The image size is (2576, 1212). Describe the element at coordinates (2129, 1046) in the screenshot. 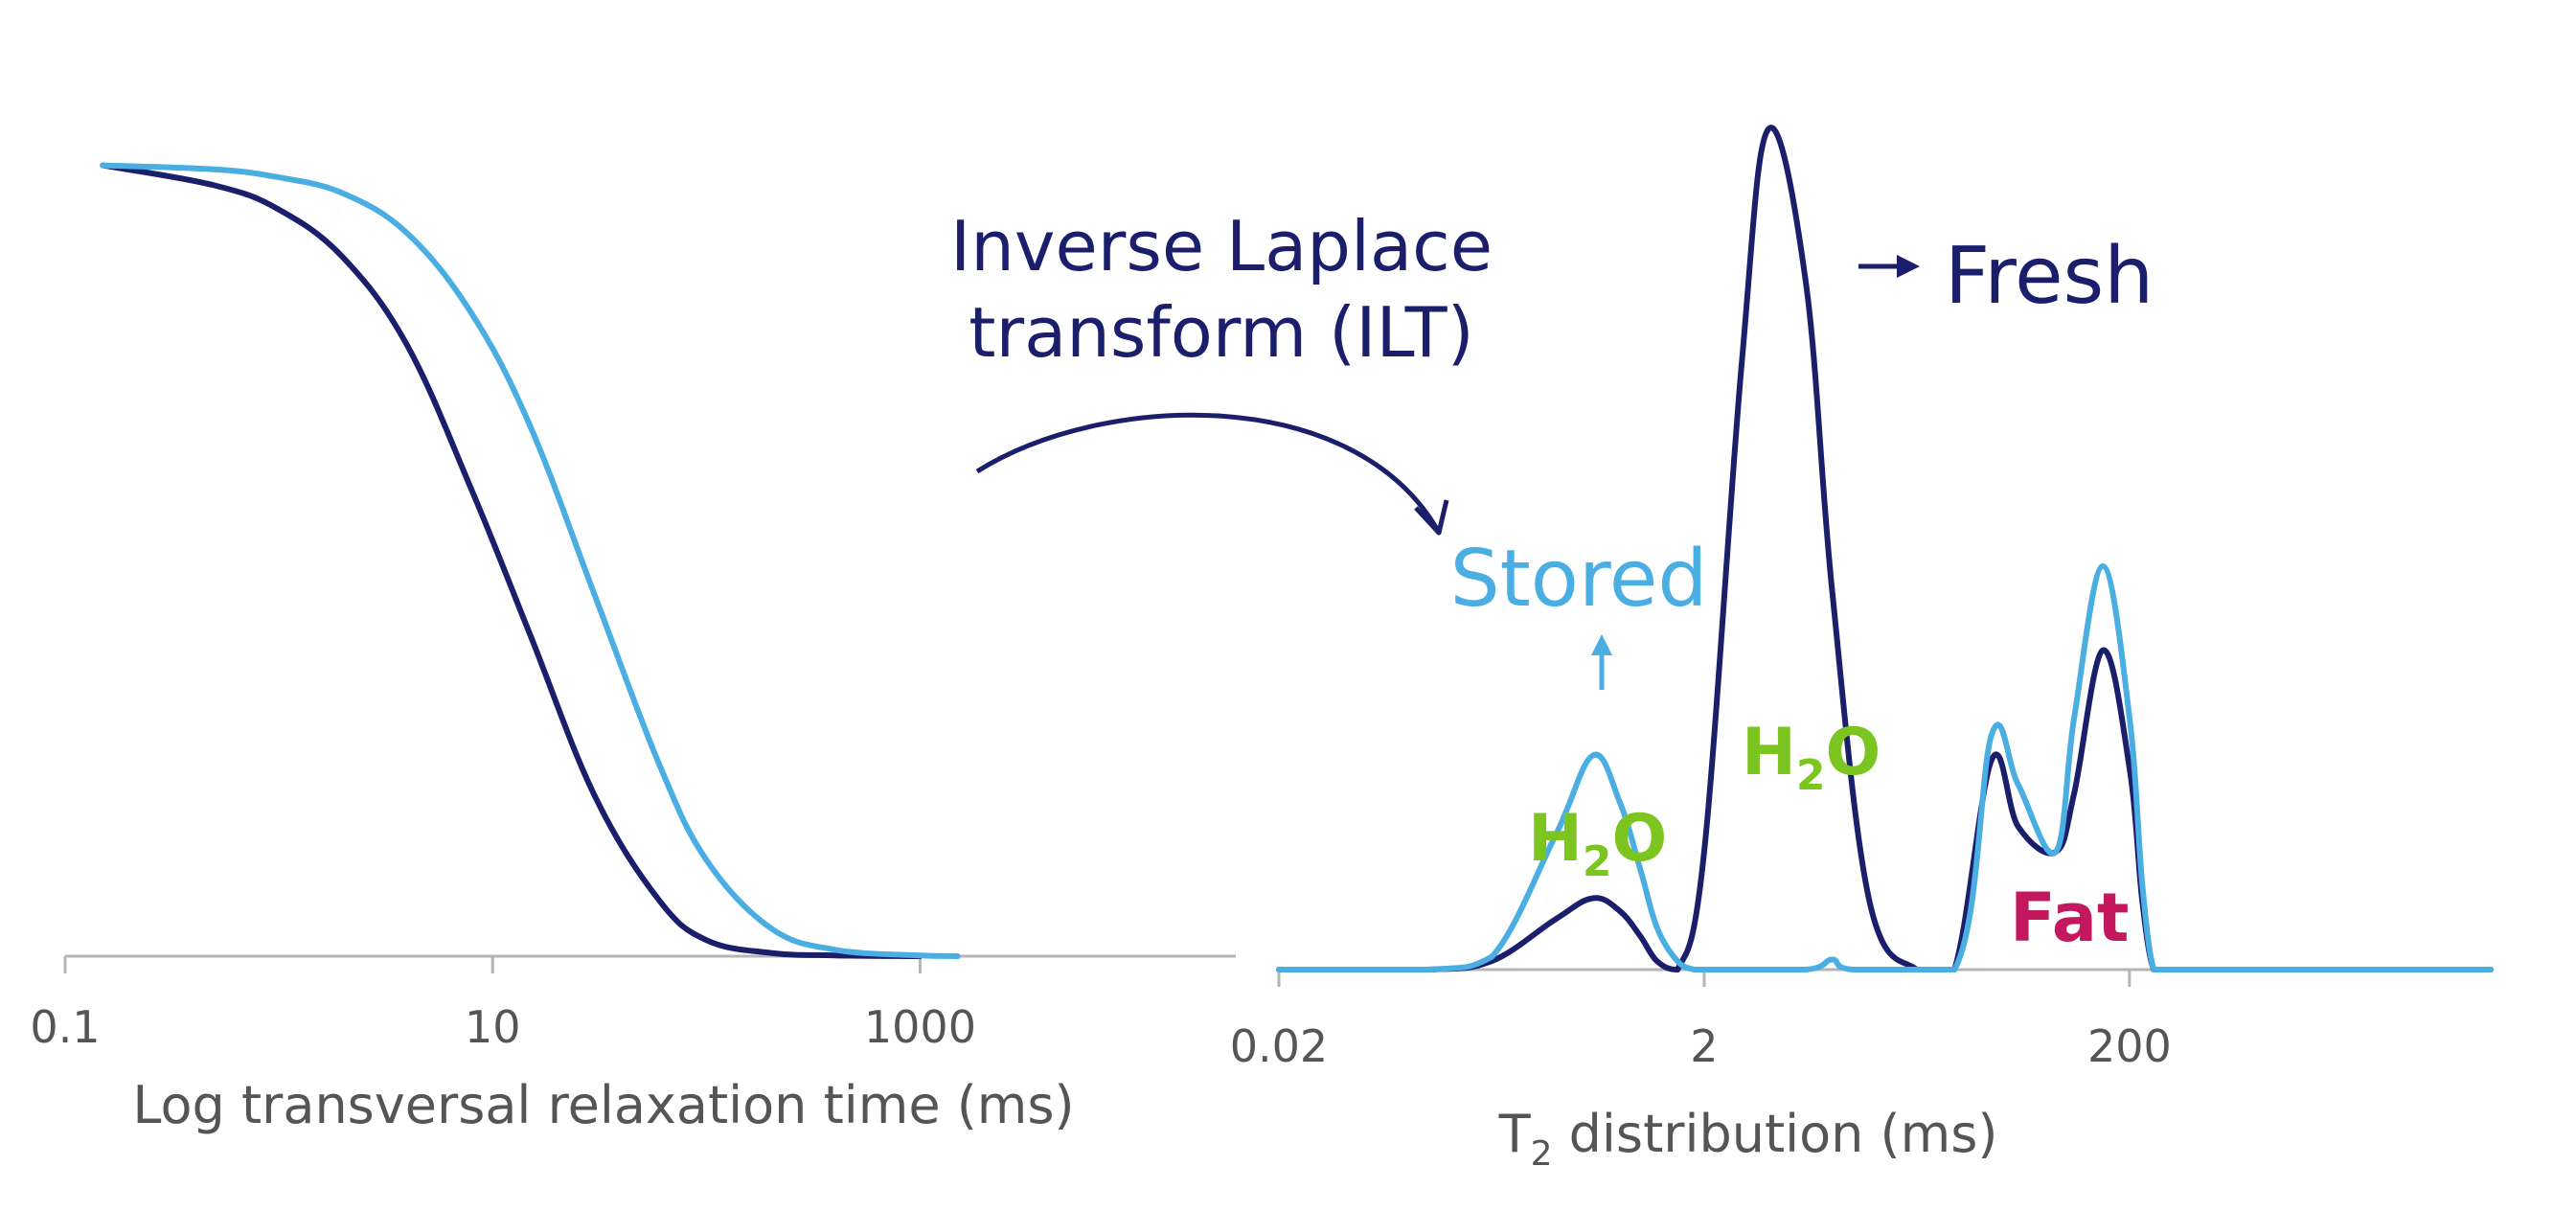

I see `right-x-tick-label: 200` at that location.